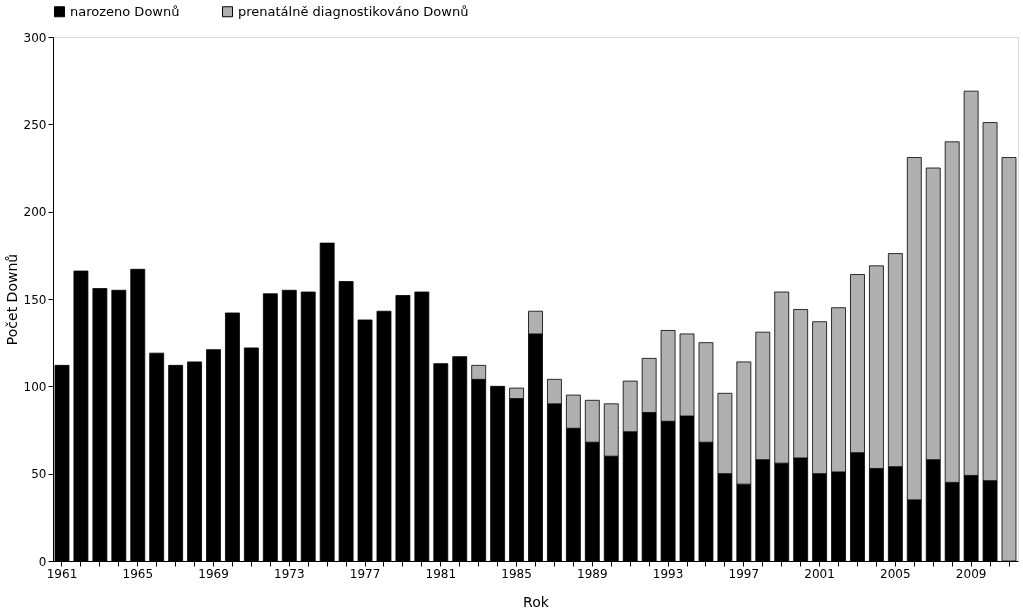 This screenshot has width=1023, height=614. Describe the element at coordinates (971, 573) in the screenshot. I see `x-tick-label: 2009` at that location.